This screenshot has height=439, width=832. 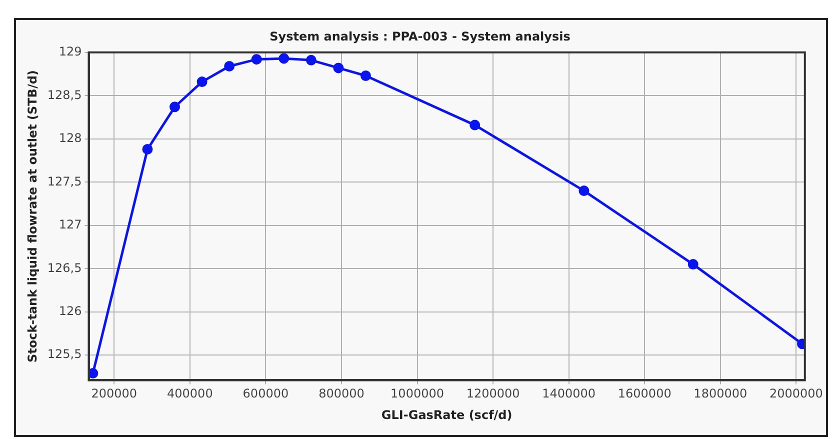 What do you see at coordinates (32, 216) in the screenshot?
I see `y-axis-title: Stock-tank liquid flowrate at outlet (STB/d)` at bounding box center [32, 216].